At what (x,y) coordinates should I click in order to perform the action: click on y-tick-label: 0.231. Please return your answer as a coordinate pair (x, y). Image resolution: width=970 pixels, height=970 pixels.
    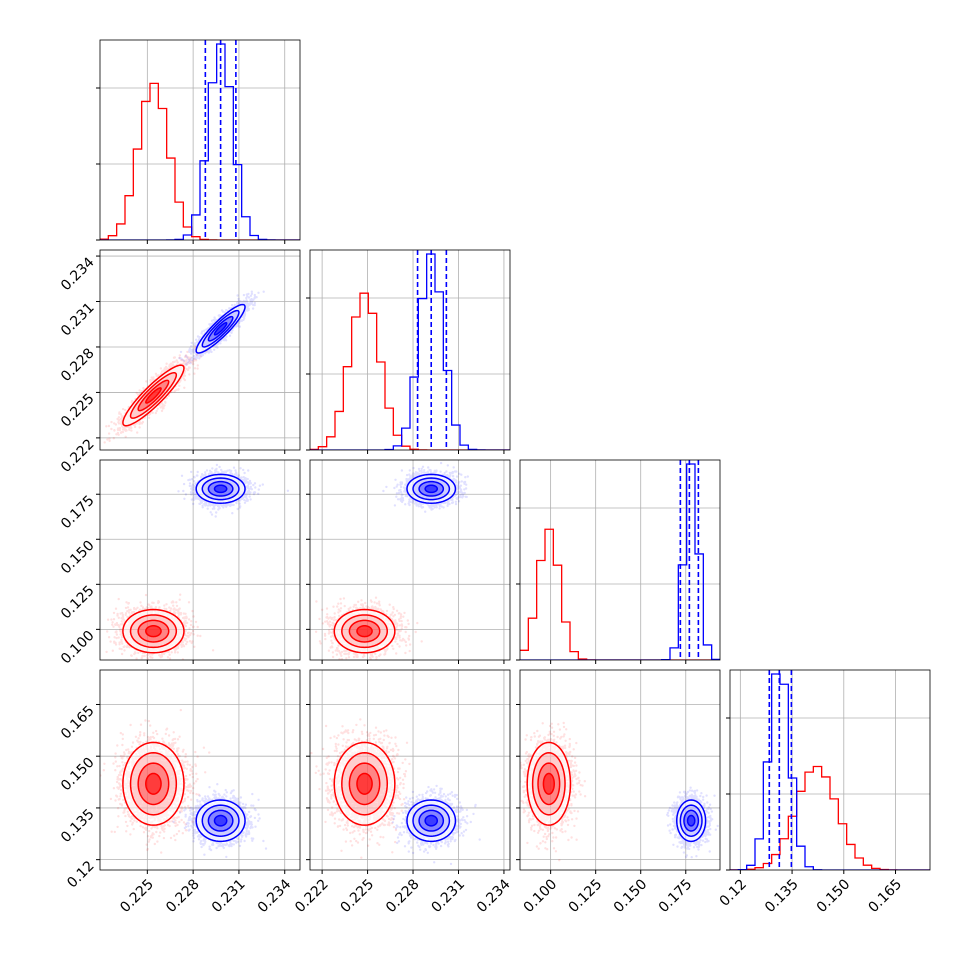
    Looking at the image, I should click on (78, 320).